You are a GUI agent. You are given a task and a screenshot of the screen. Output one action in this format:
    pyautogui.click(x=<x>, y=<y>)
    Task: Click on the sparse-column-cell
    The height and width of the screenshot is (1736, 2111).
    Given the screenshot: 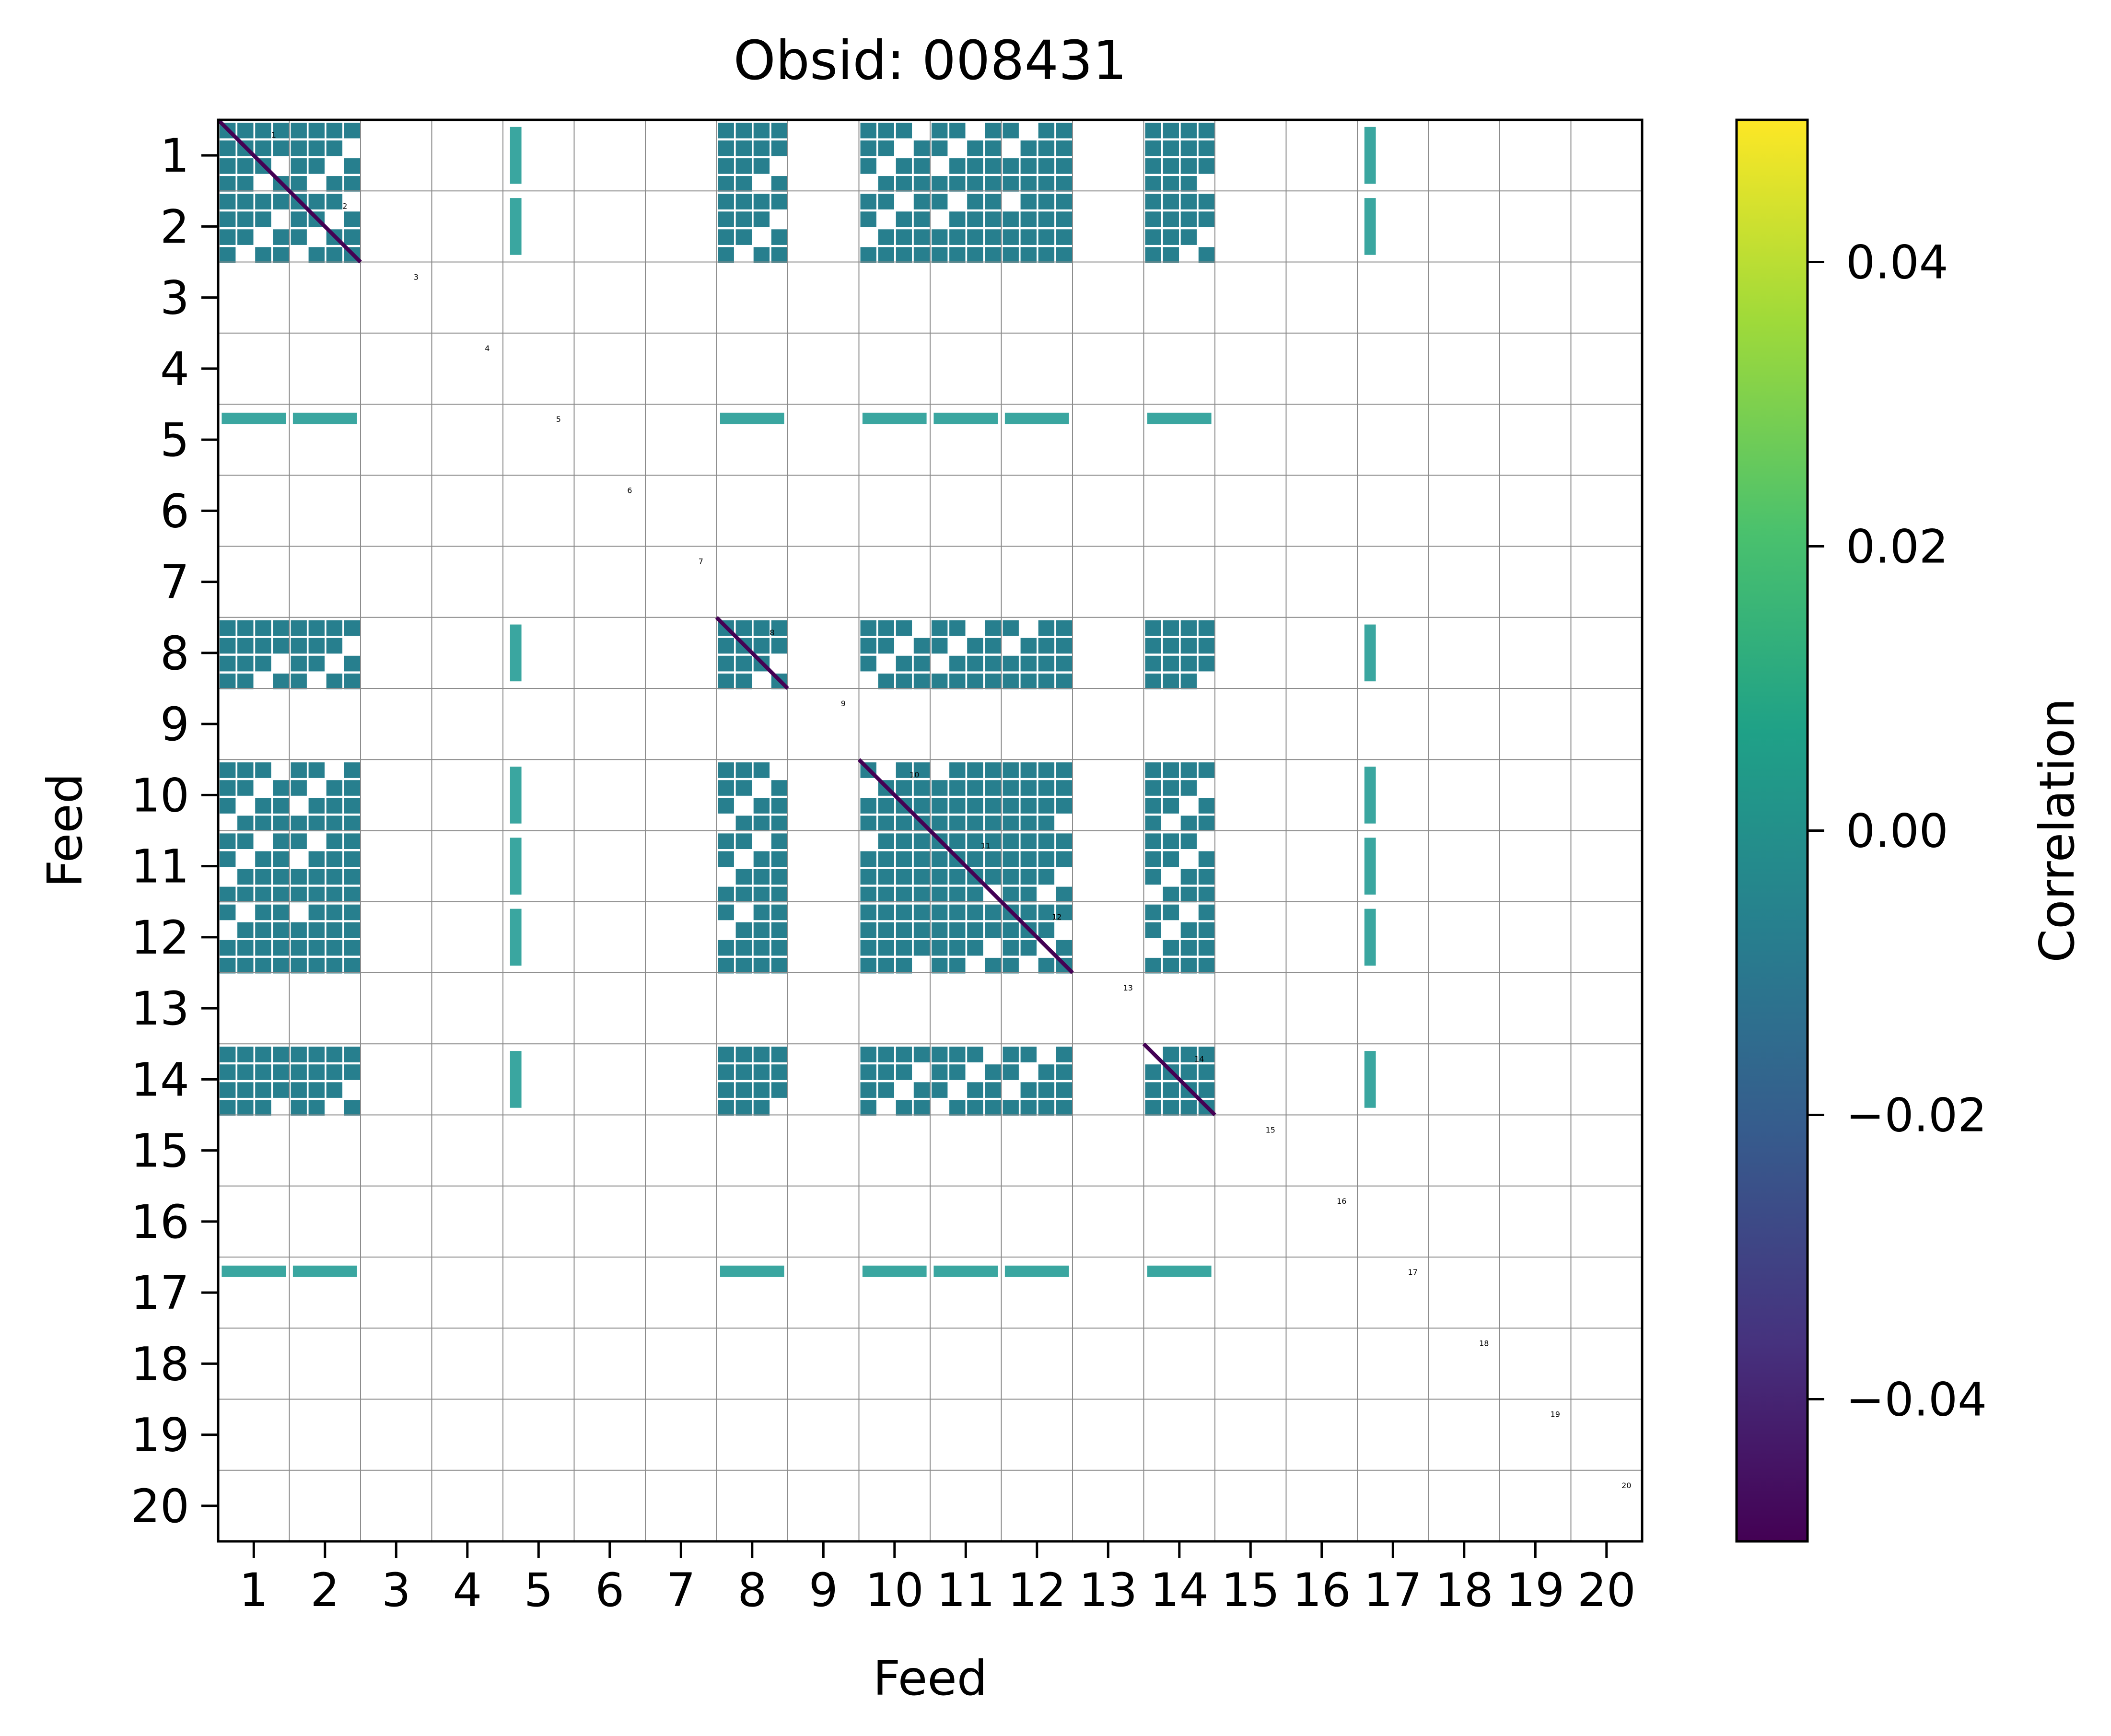 What is the action you would take?
    pyautogui.click(x=1370, y=795)
    